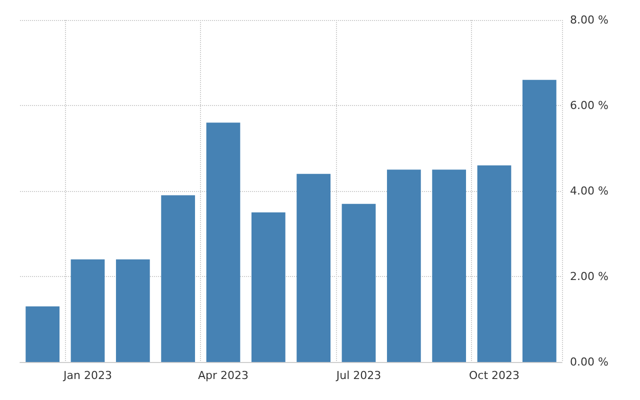  I want to click on y-tick-label: 8.00 %, so click(589, 20).